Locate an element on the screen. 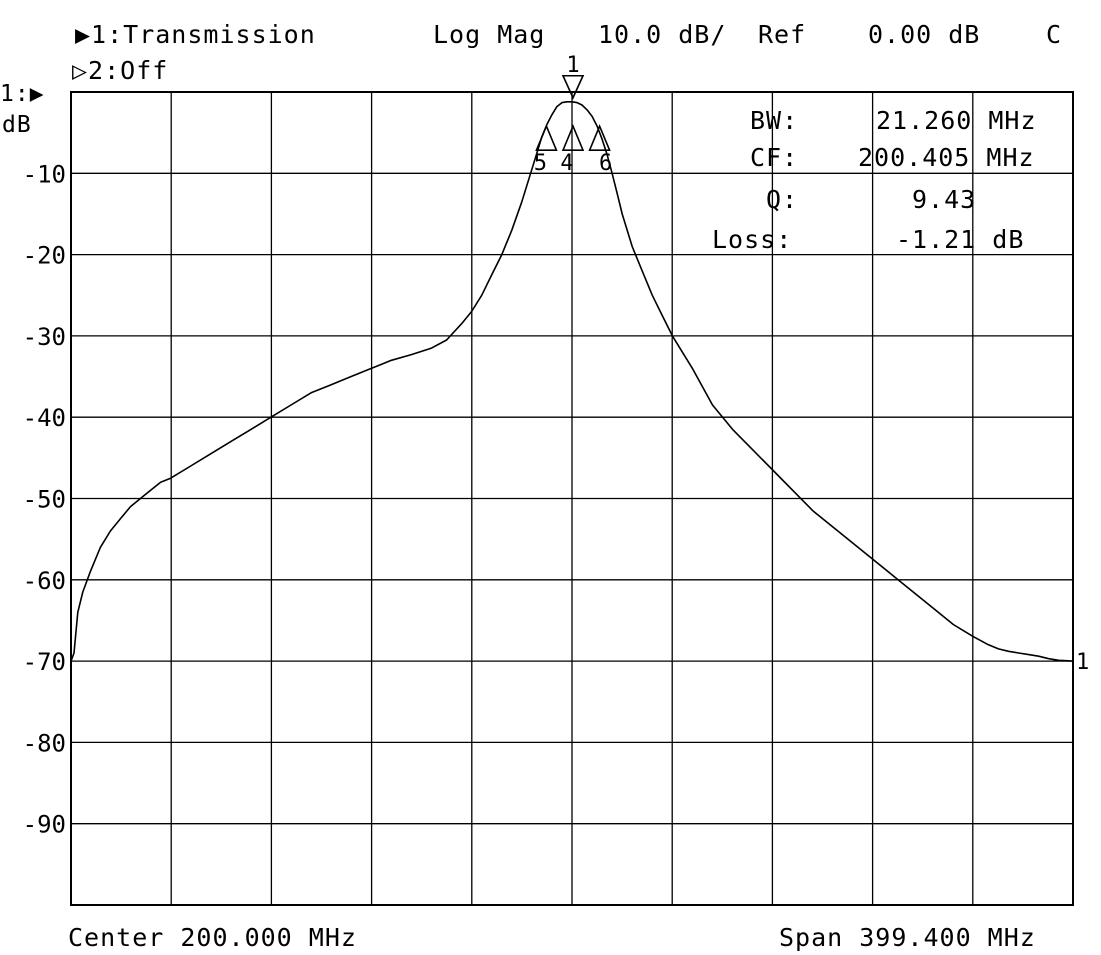 Image resolution: width=1101 pixels, height=955 pixels. y-tick-label: -70 is located at coordinates (44, 662).